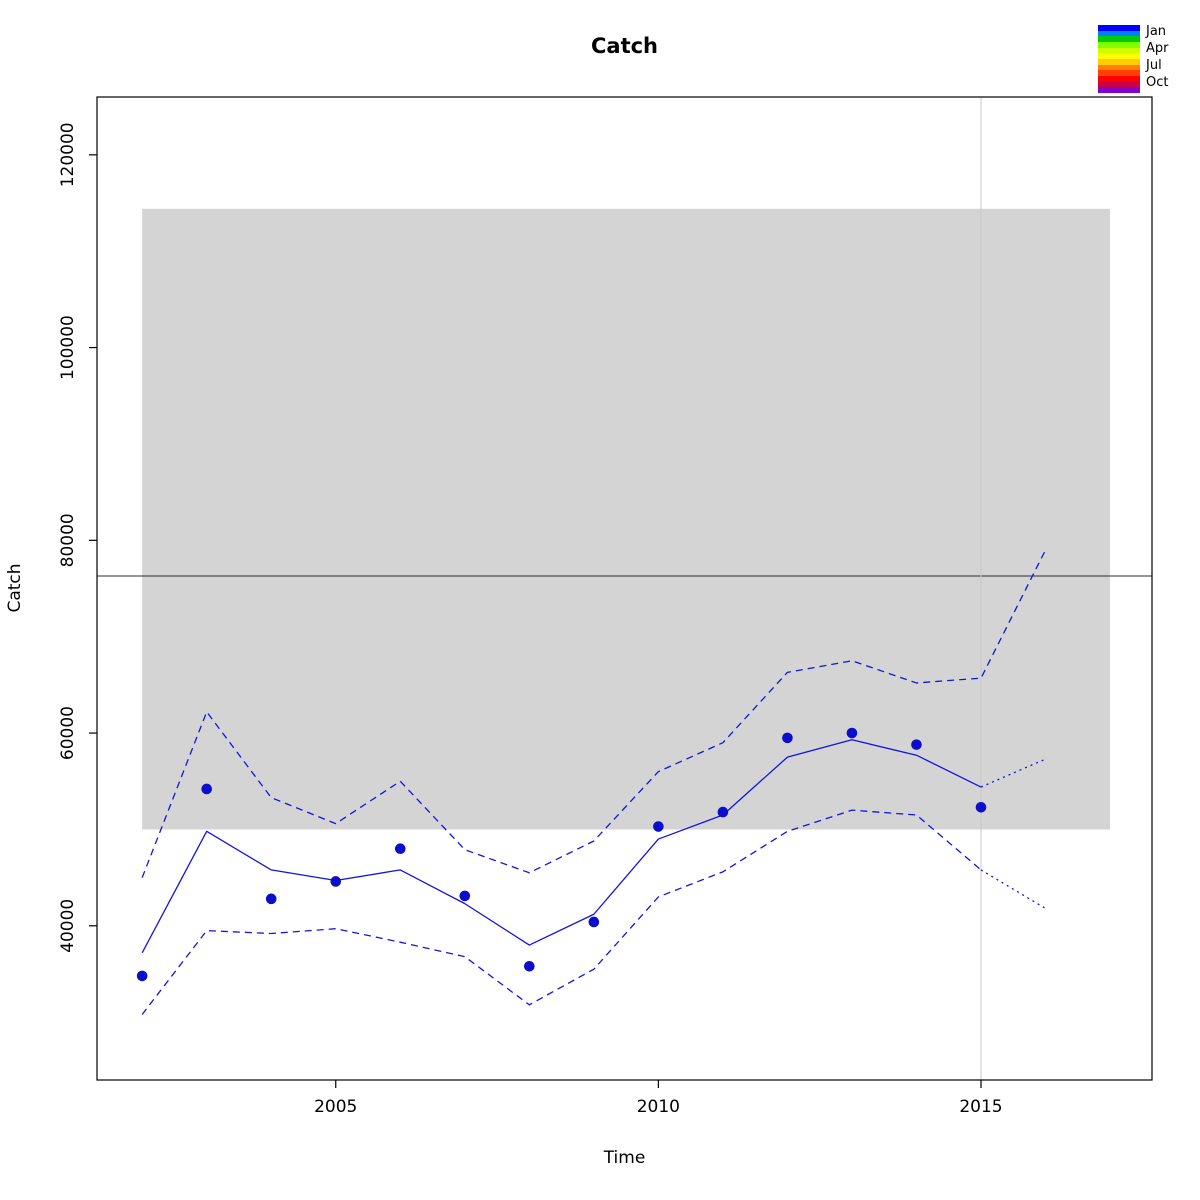 Image resolution: width=1200 pixels, height=1200 pixels. Describe the element at coordinates (1154, 65) in the screenshot. I see `legend-label: Jul` at that location.